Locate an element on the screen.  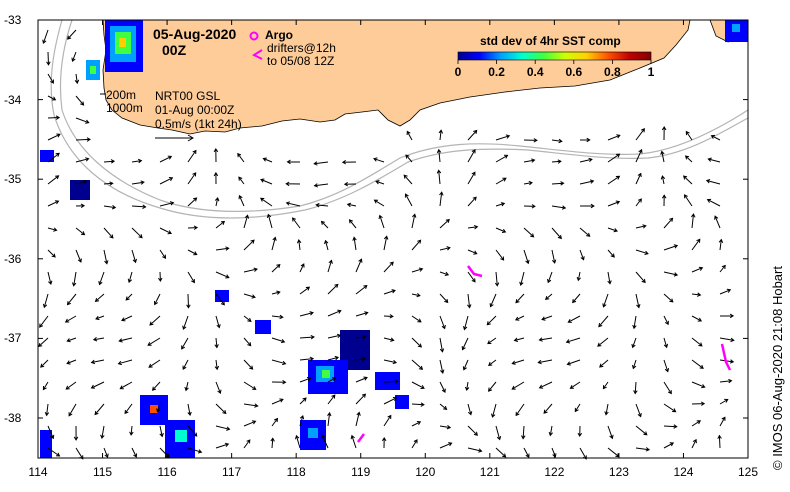
colorbar-tick-label: 0.8 is located at coordinates (612, 72).